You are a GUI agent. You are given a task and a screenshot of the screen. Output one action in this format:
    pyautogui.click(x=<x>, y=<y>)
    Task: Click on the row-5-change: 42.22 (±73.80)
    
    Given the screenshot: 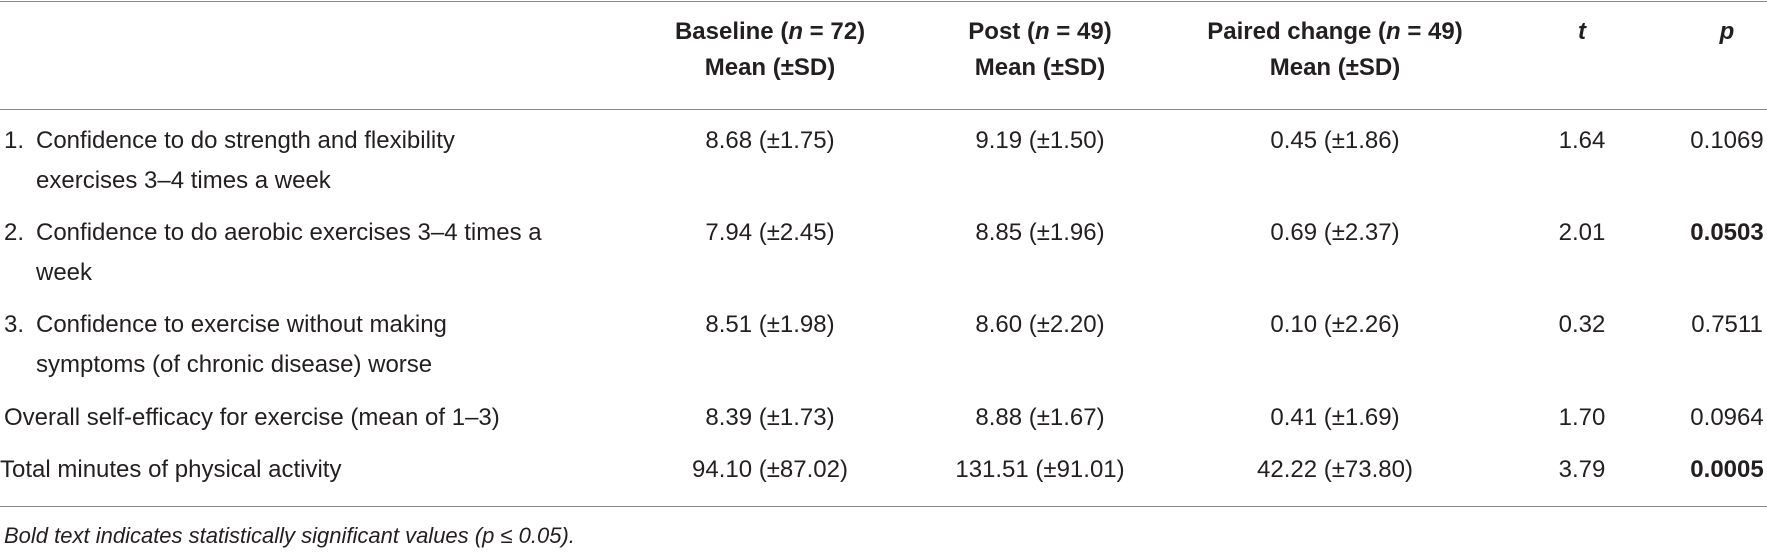 What is the action you would take?
    pyautogui.click(x=1335, y=469)
    